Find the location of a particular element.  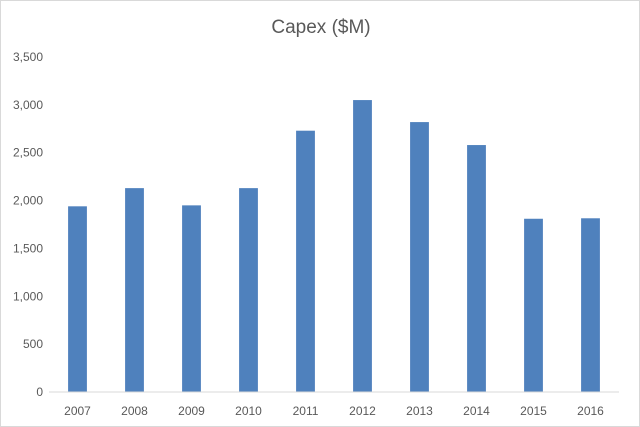

bar-2008 is located at coordinates (134, 290).